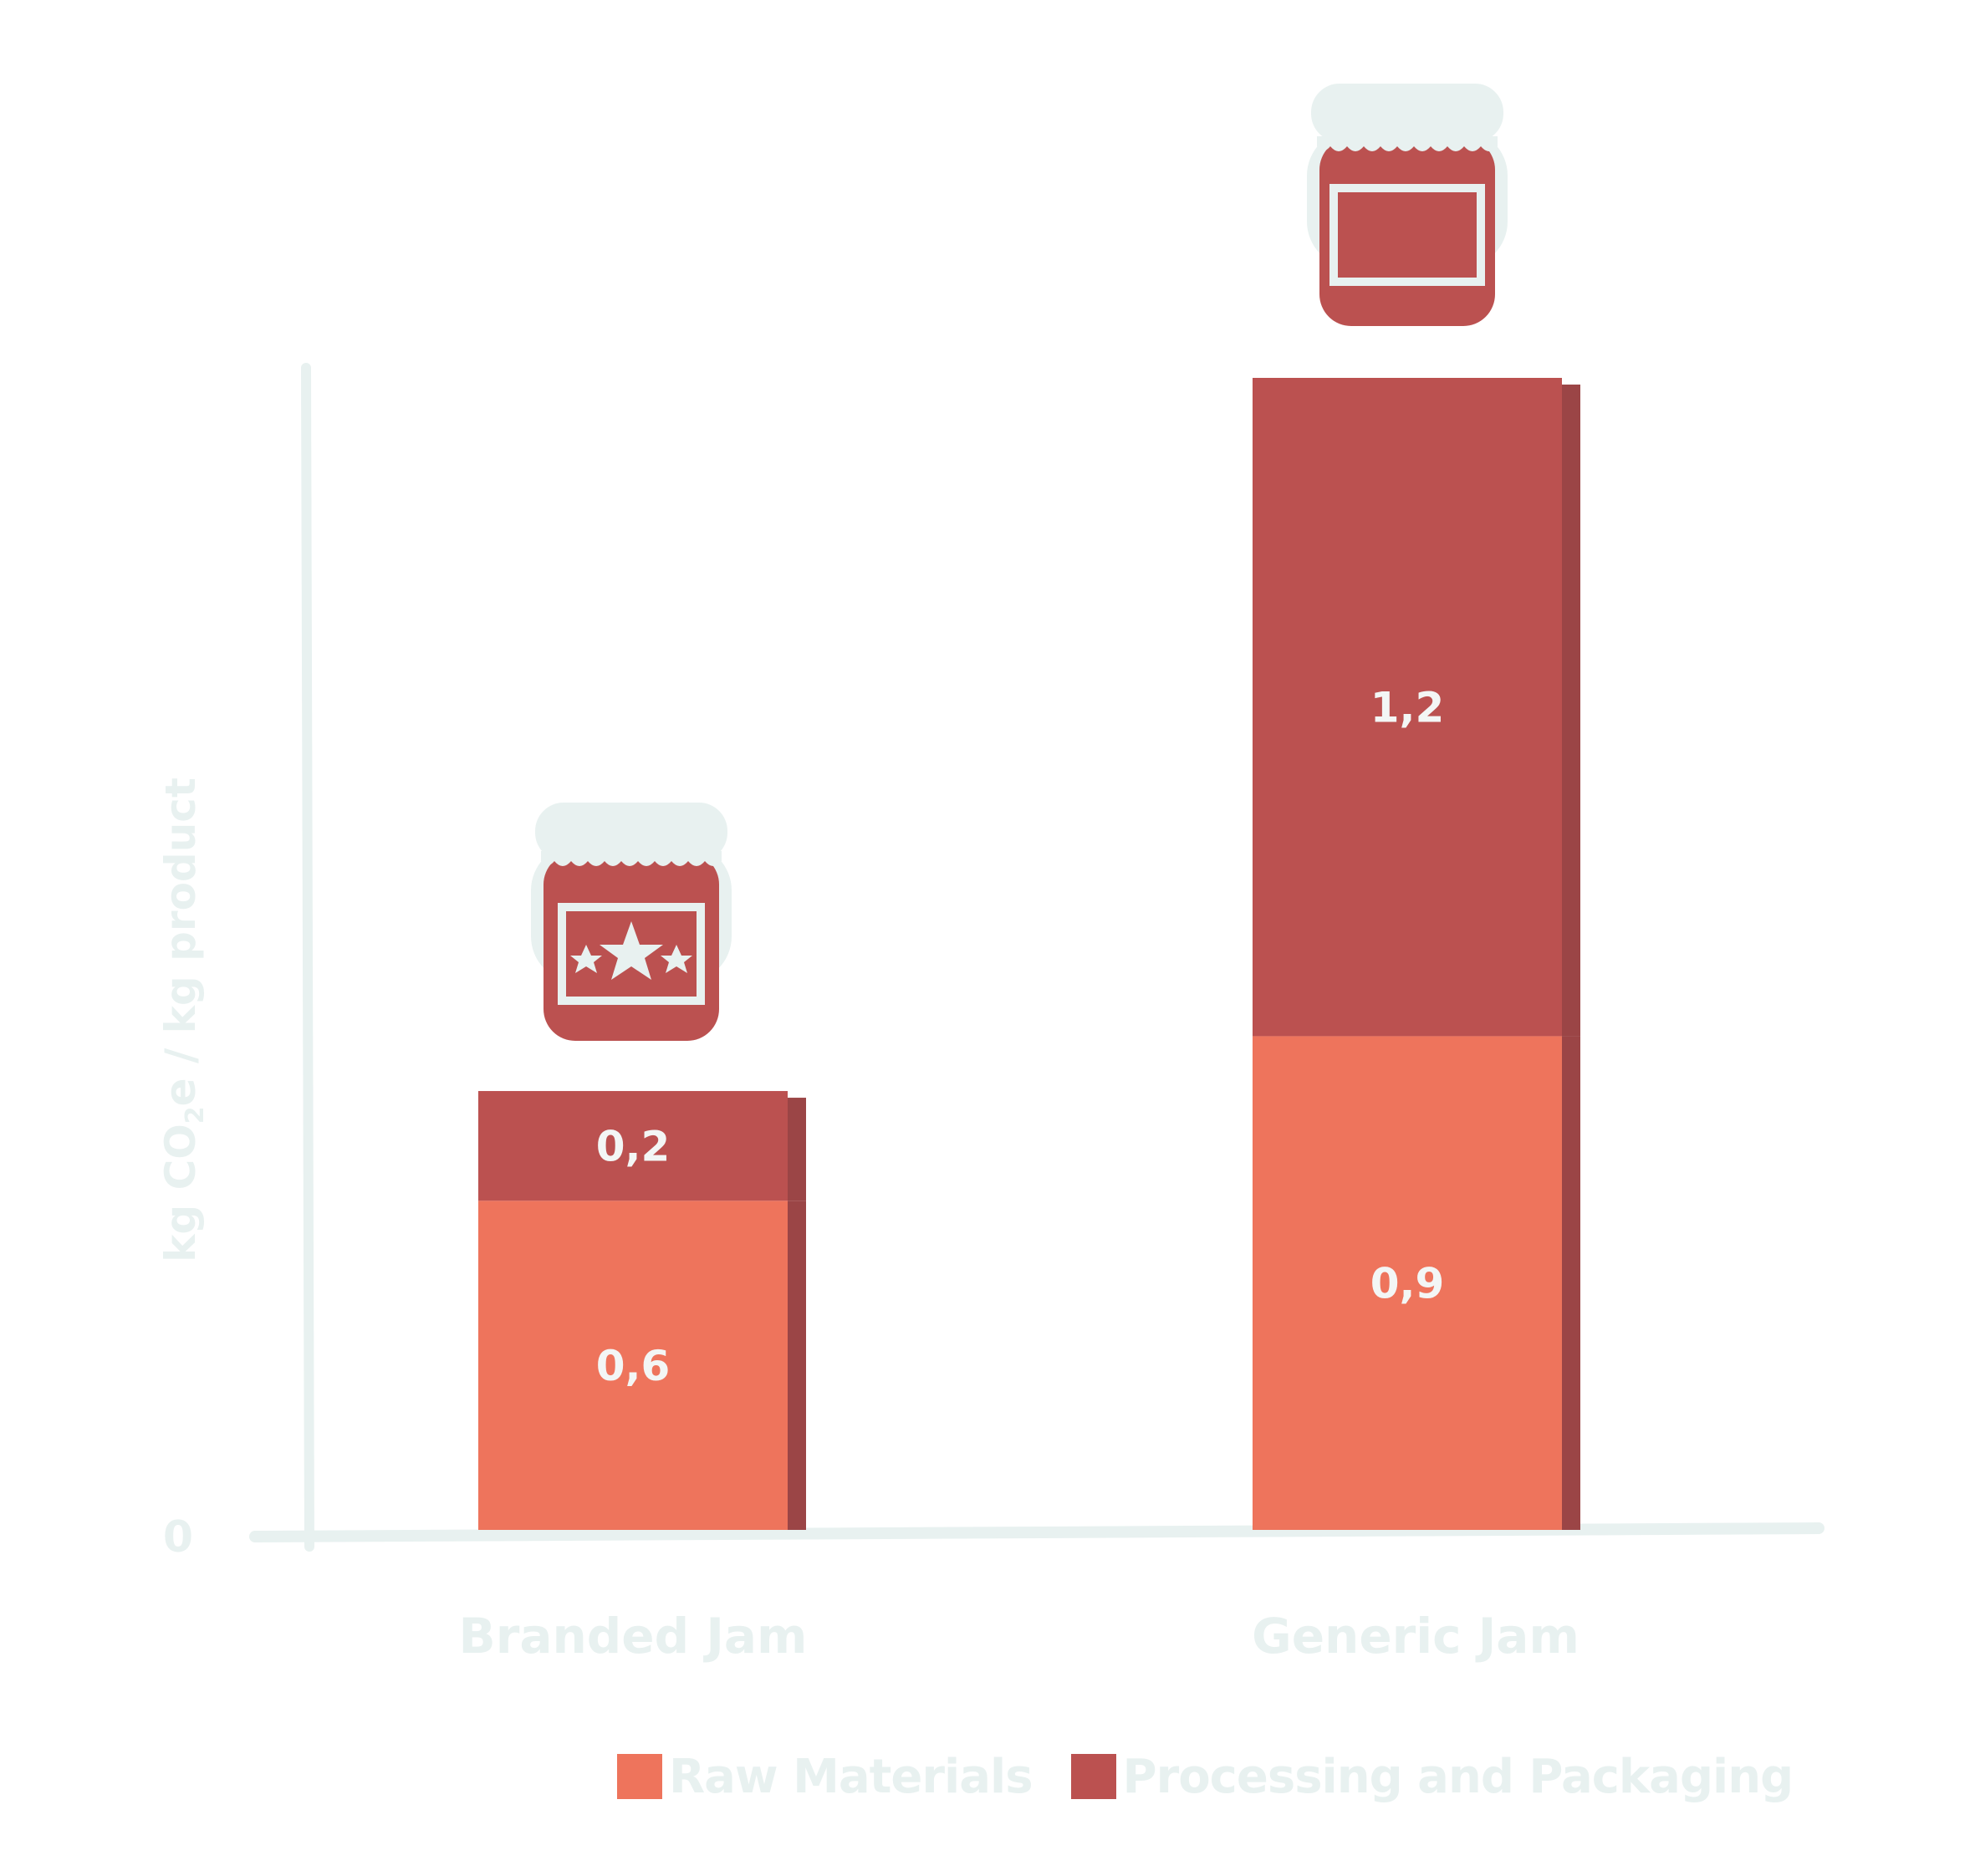  Describe the element at coordinates (797, 1149) in the screenshot. I see `bar-side-branded-jam-processing-packaging` at that location.